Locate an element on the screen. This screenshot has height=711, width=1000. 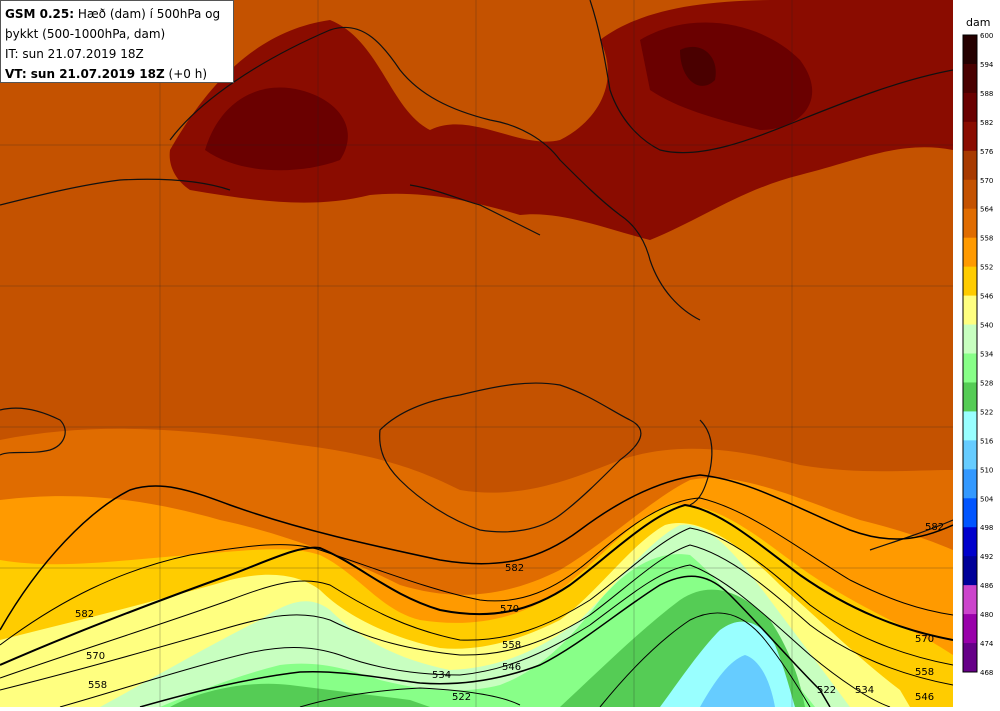
forecast-hour: (+0 h) is located at coordinates (188, 74).